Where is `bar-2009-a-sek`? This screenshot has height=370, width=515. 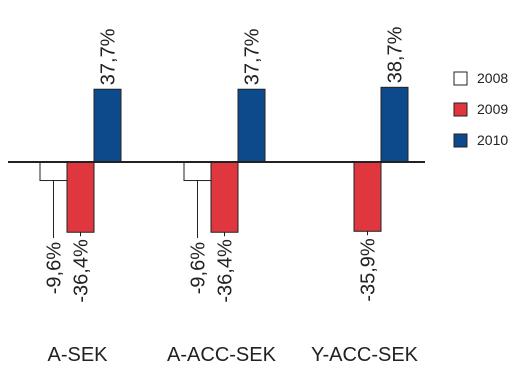 bar-2009-a-sek is located at coordinates (80, 197).